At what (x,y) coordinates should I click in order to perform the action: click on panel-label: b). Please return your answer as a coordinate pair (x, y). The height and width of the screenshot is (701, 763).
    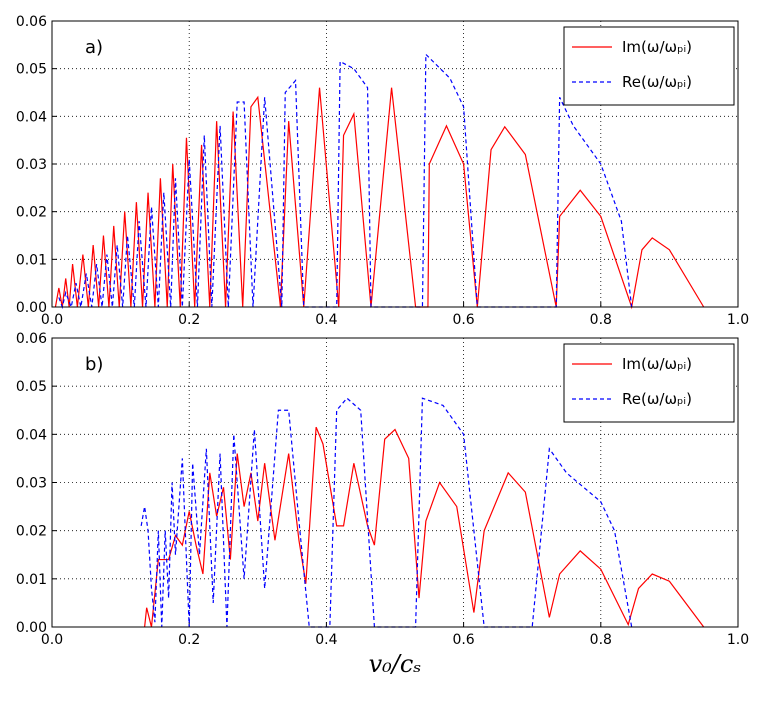
    Looking at the image, I should click on (94, 364).